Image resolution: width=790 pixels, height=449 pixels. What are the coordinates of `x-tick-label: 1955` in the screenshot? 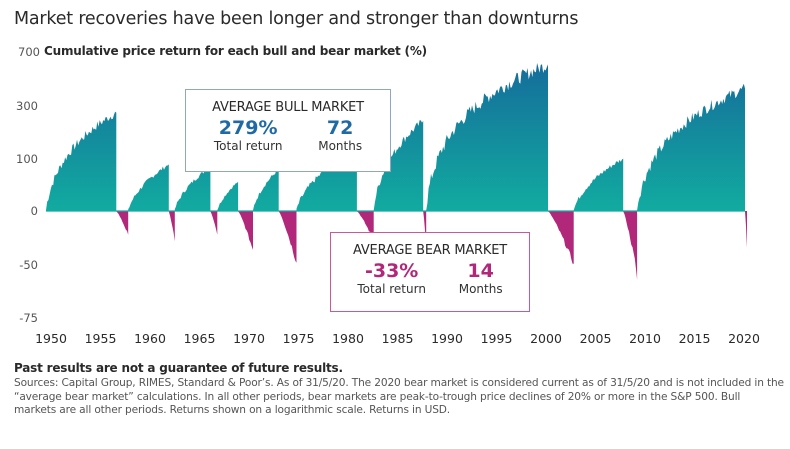 It's located at (101, 338).